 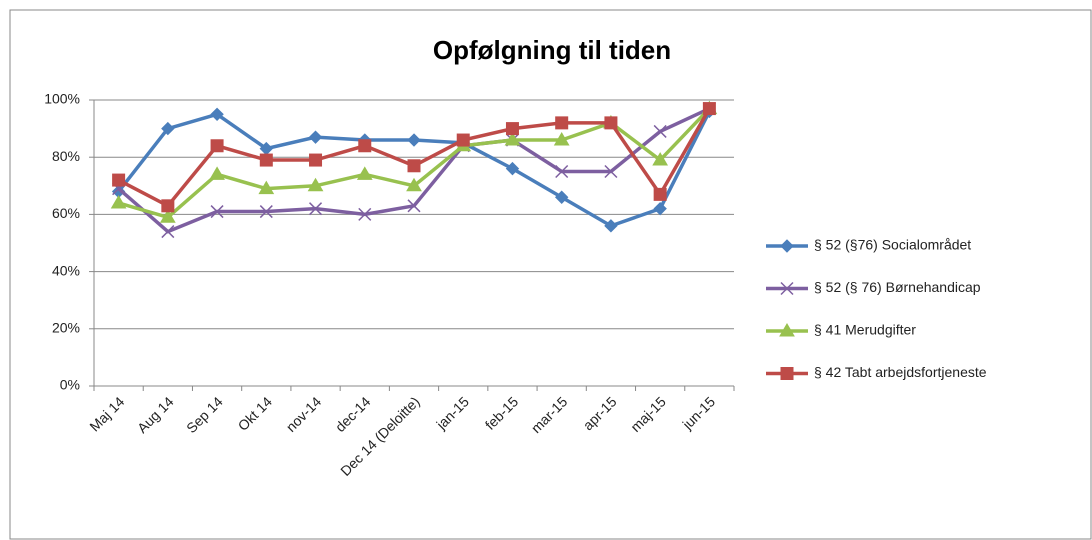 What do you see at coordinates (865, 330) in the screenshot?
I see `legend-label: § 41 Merudgifter` at bounding box center [865, 330].